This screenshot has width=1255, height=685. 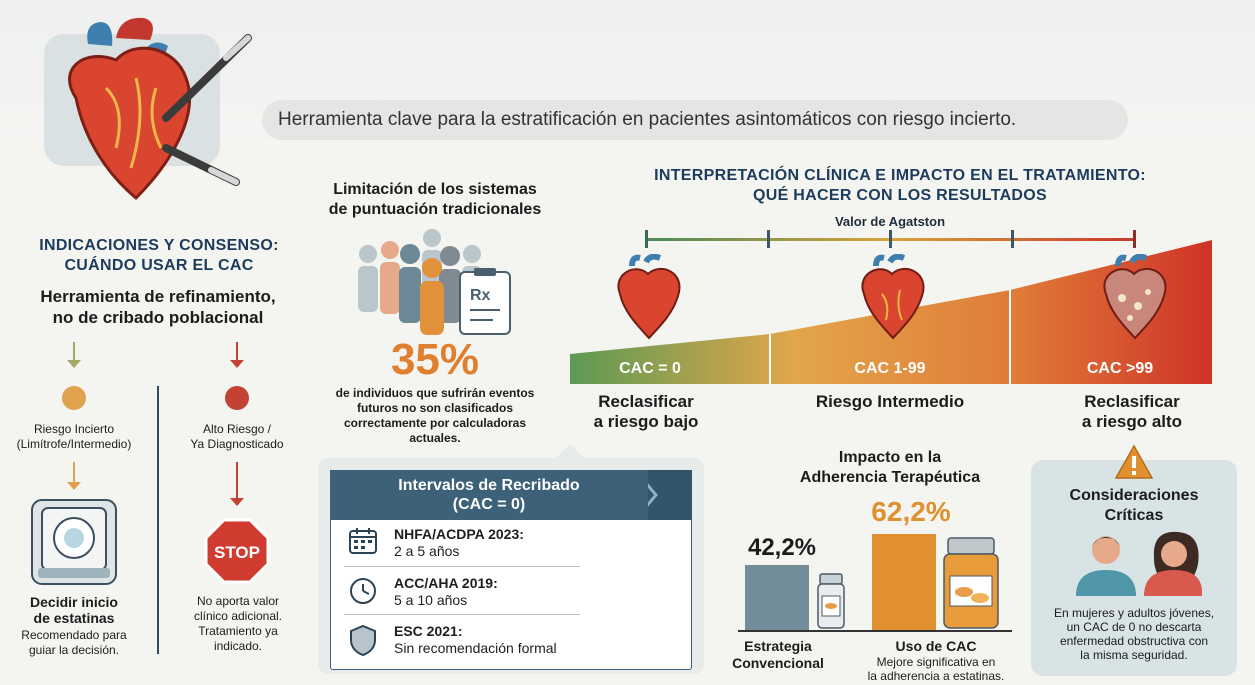 What do you see at coordinates (1134, 515) in the screenshot?
I see `critical-title-line2: Críticas` at bounding box center [1134, 515].